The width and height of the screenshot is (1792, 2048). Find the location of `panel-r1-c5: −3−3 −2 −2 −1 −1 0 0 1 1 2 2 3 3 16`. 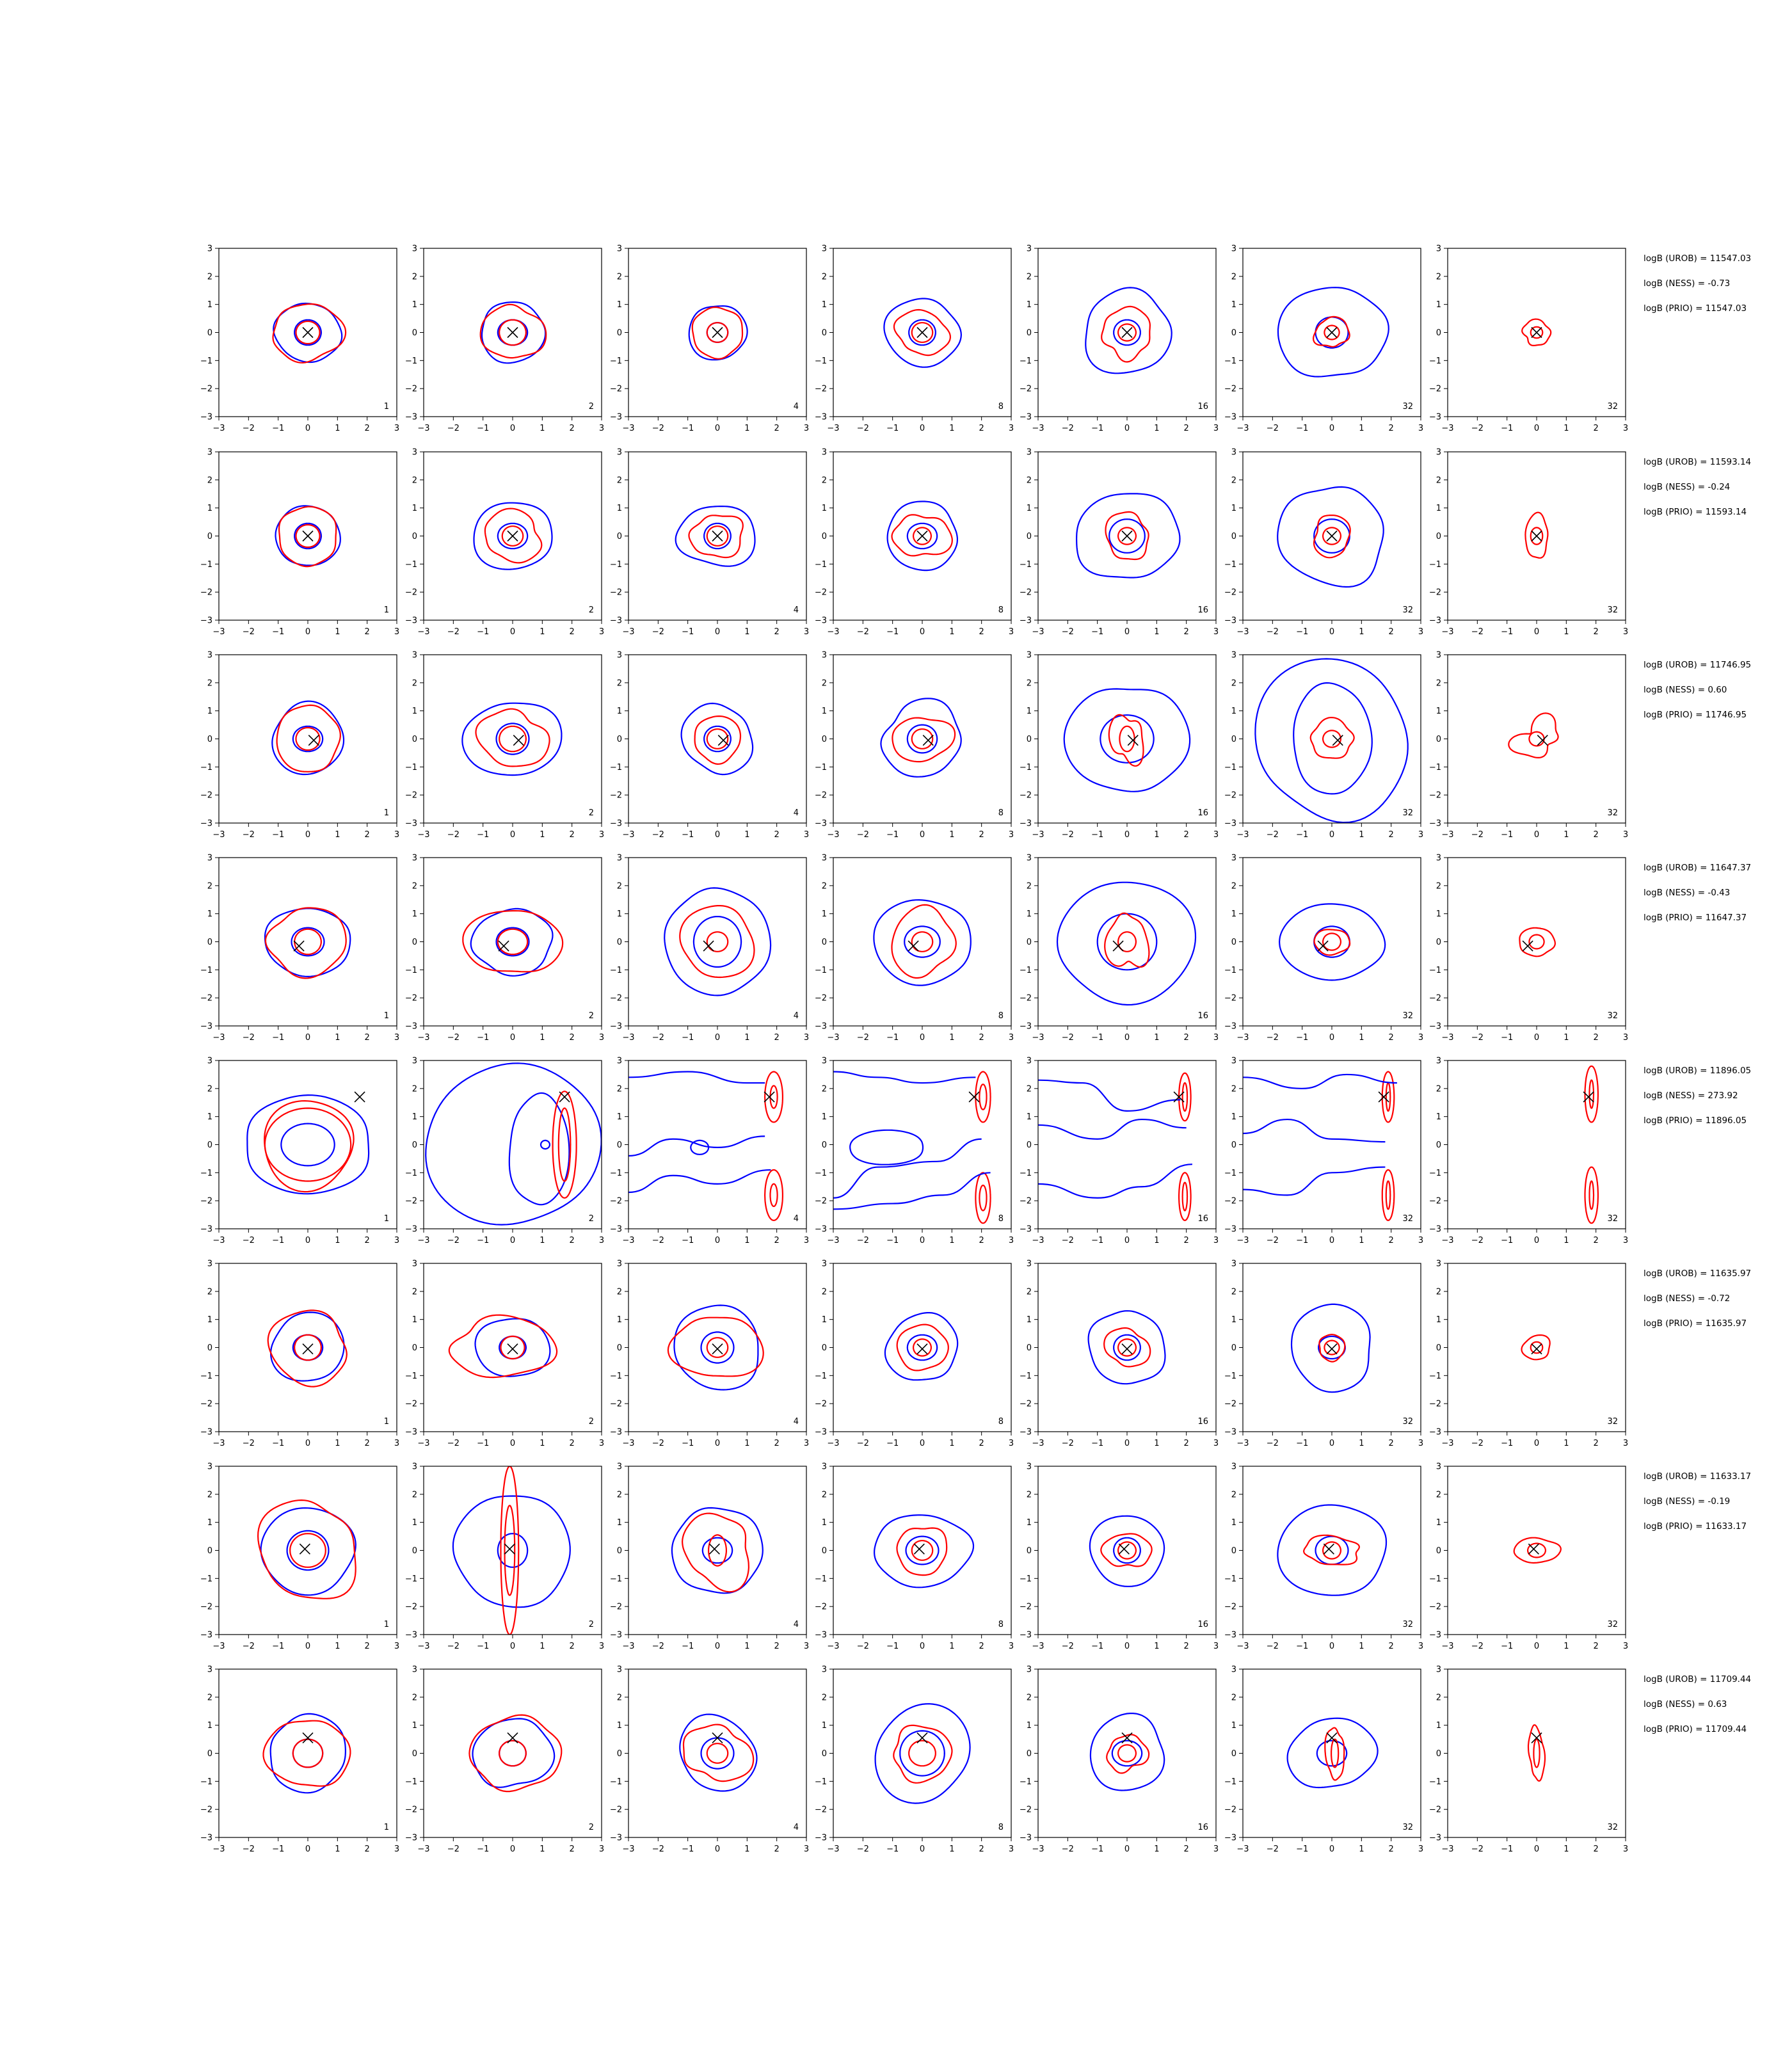

panel-r1-c5: −3−3 −2 −2 −1 −1 0 0 1 1 2 2 3 3 16 is located at coordinates (1119, 339).